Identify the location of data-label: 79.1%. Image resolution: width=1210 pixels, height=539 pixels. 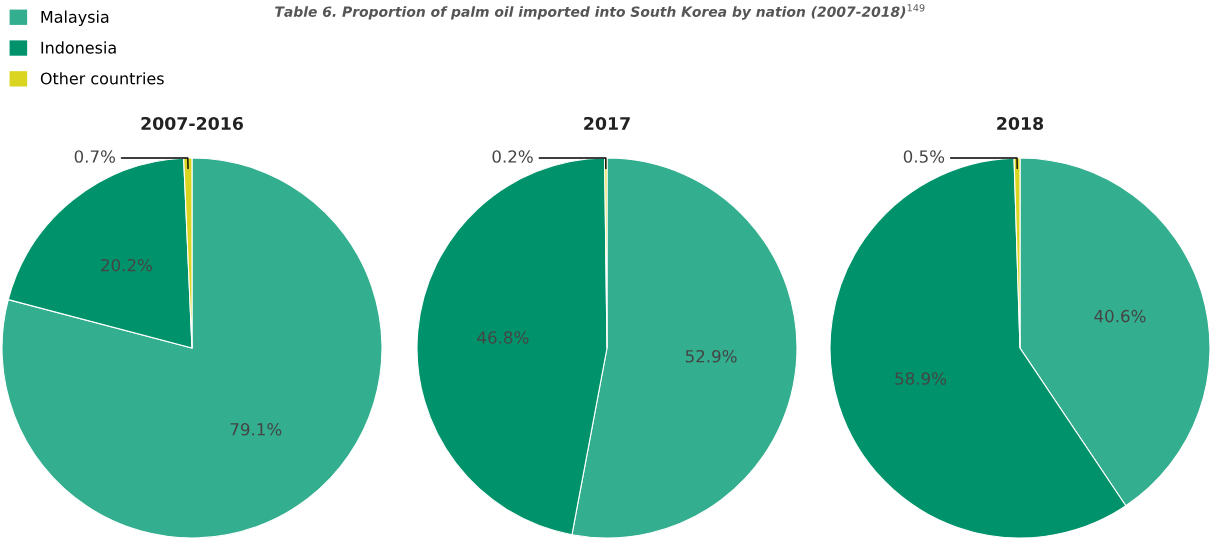
(256, 429).